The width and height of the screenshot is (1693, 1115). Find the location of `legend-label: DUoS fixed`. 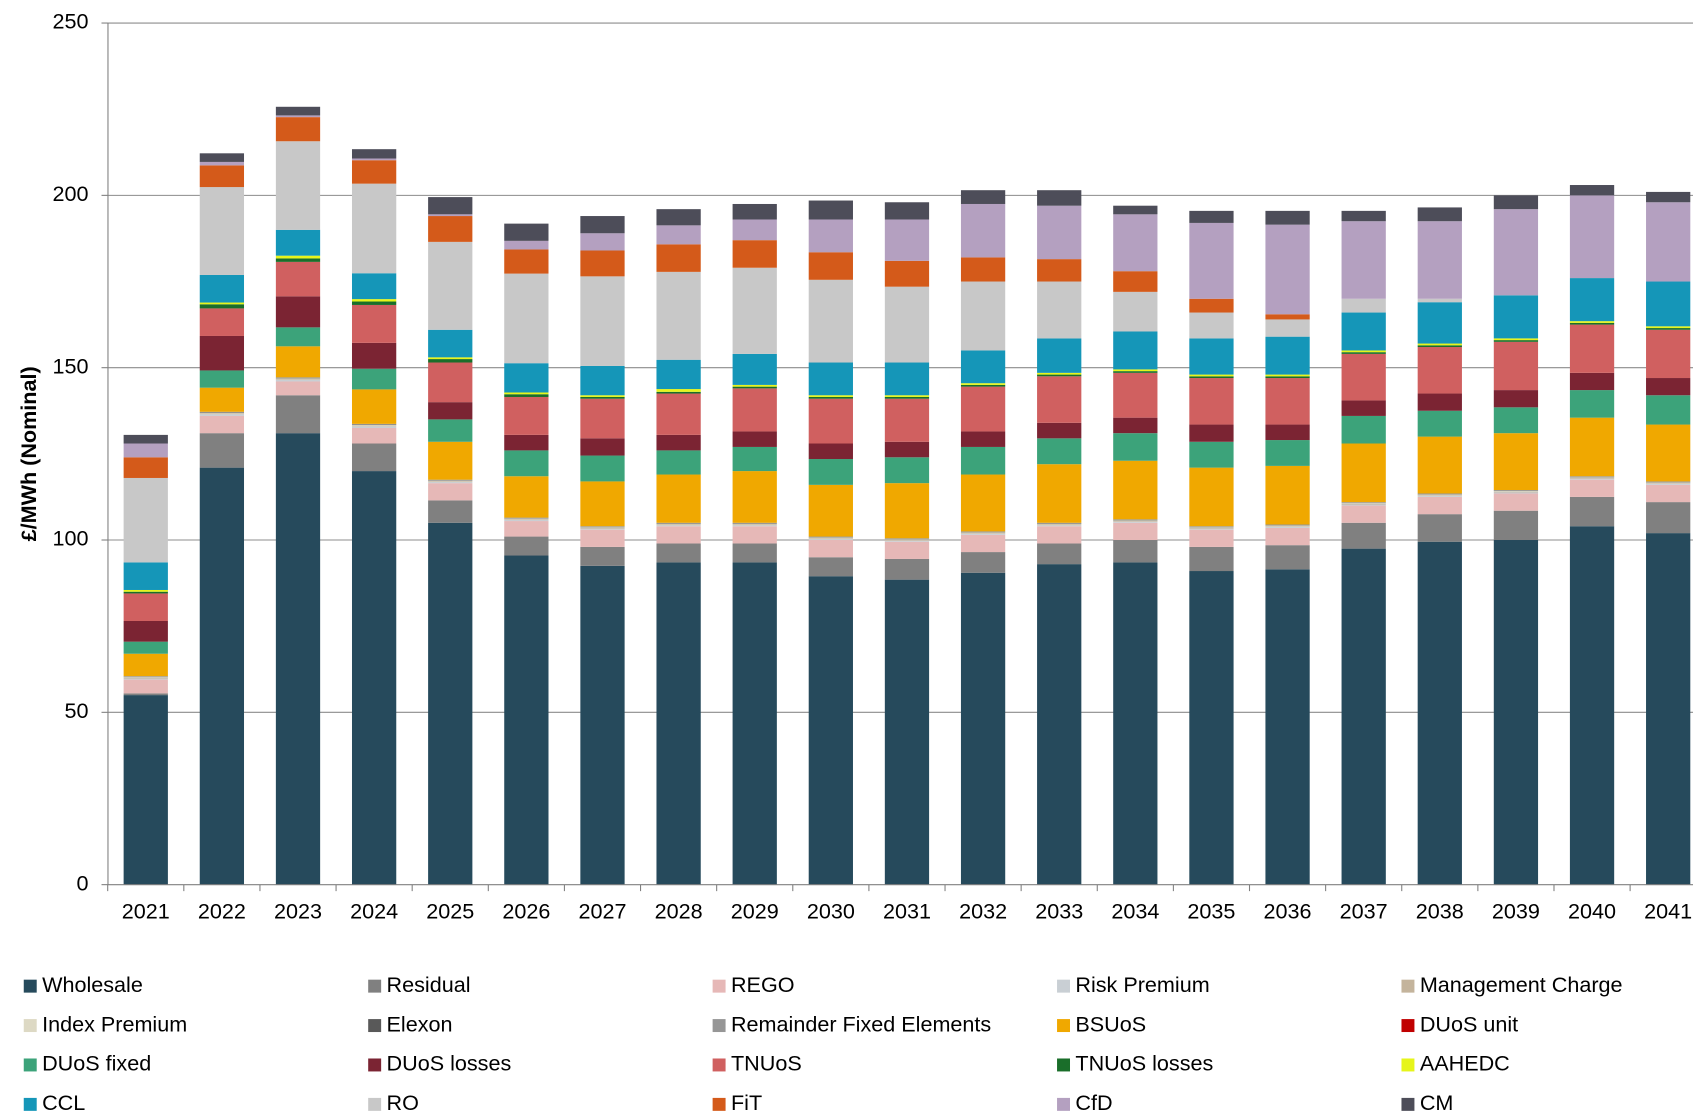

legend-label: DUoS fixed is located at coordinates (96, 1063).